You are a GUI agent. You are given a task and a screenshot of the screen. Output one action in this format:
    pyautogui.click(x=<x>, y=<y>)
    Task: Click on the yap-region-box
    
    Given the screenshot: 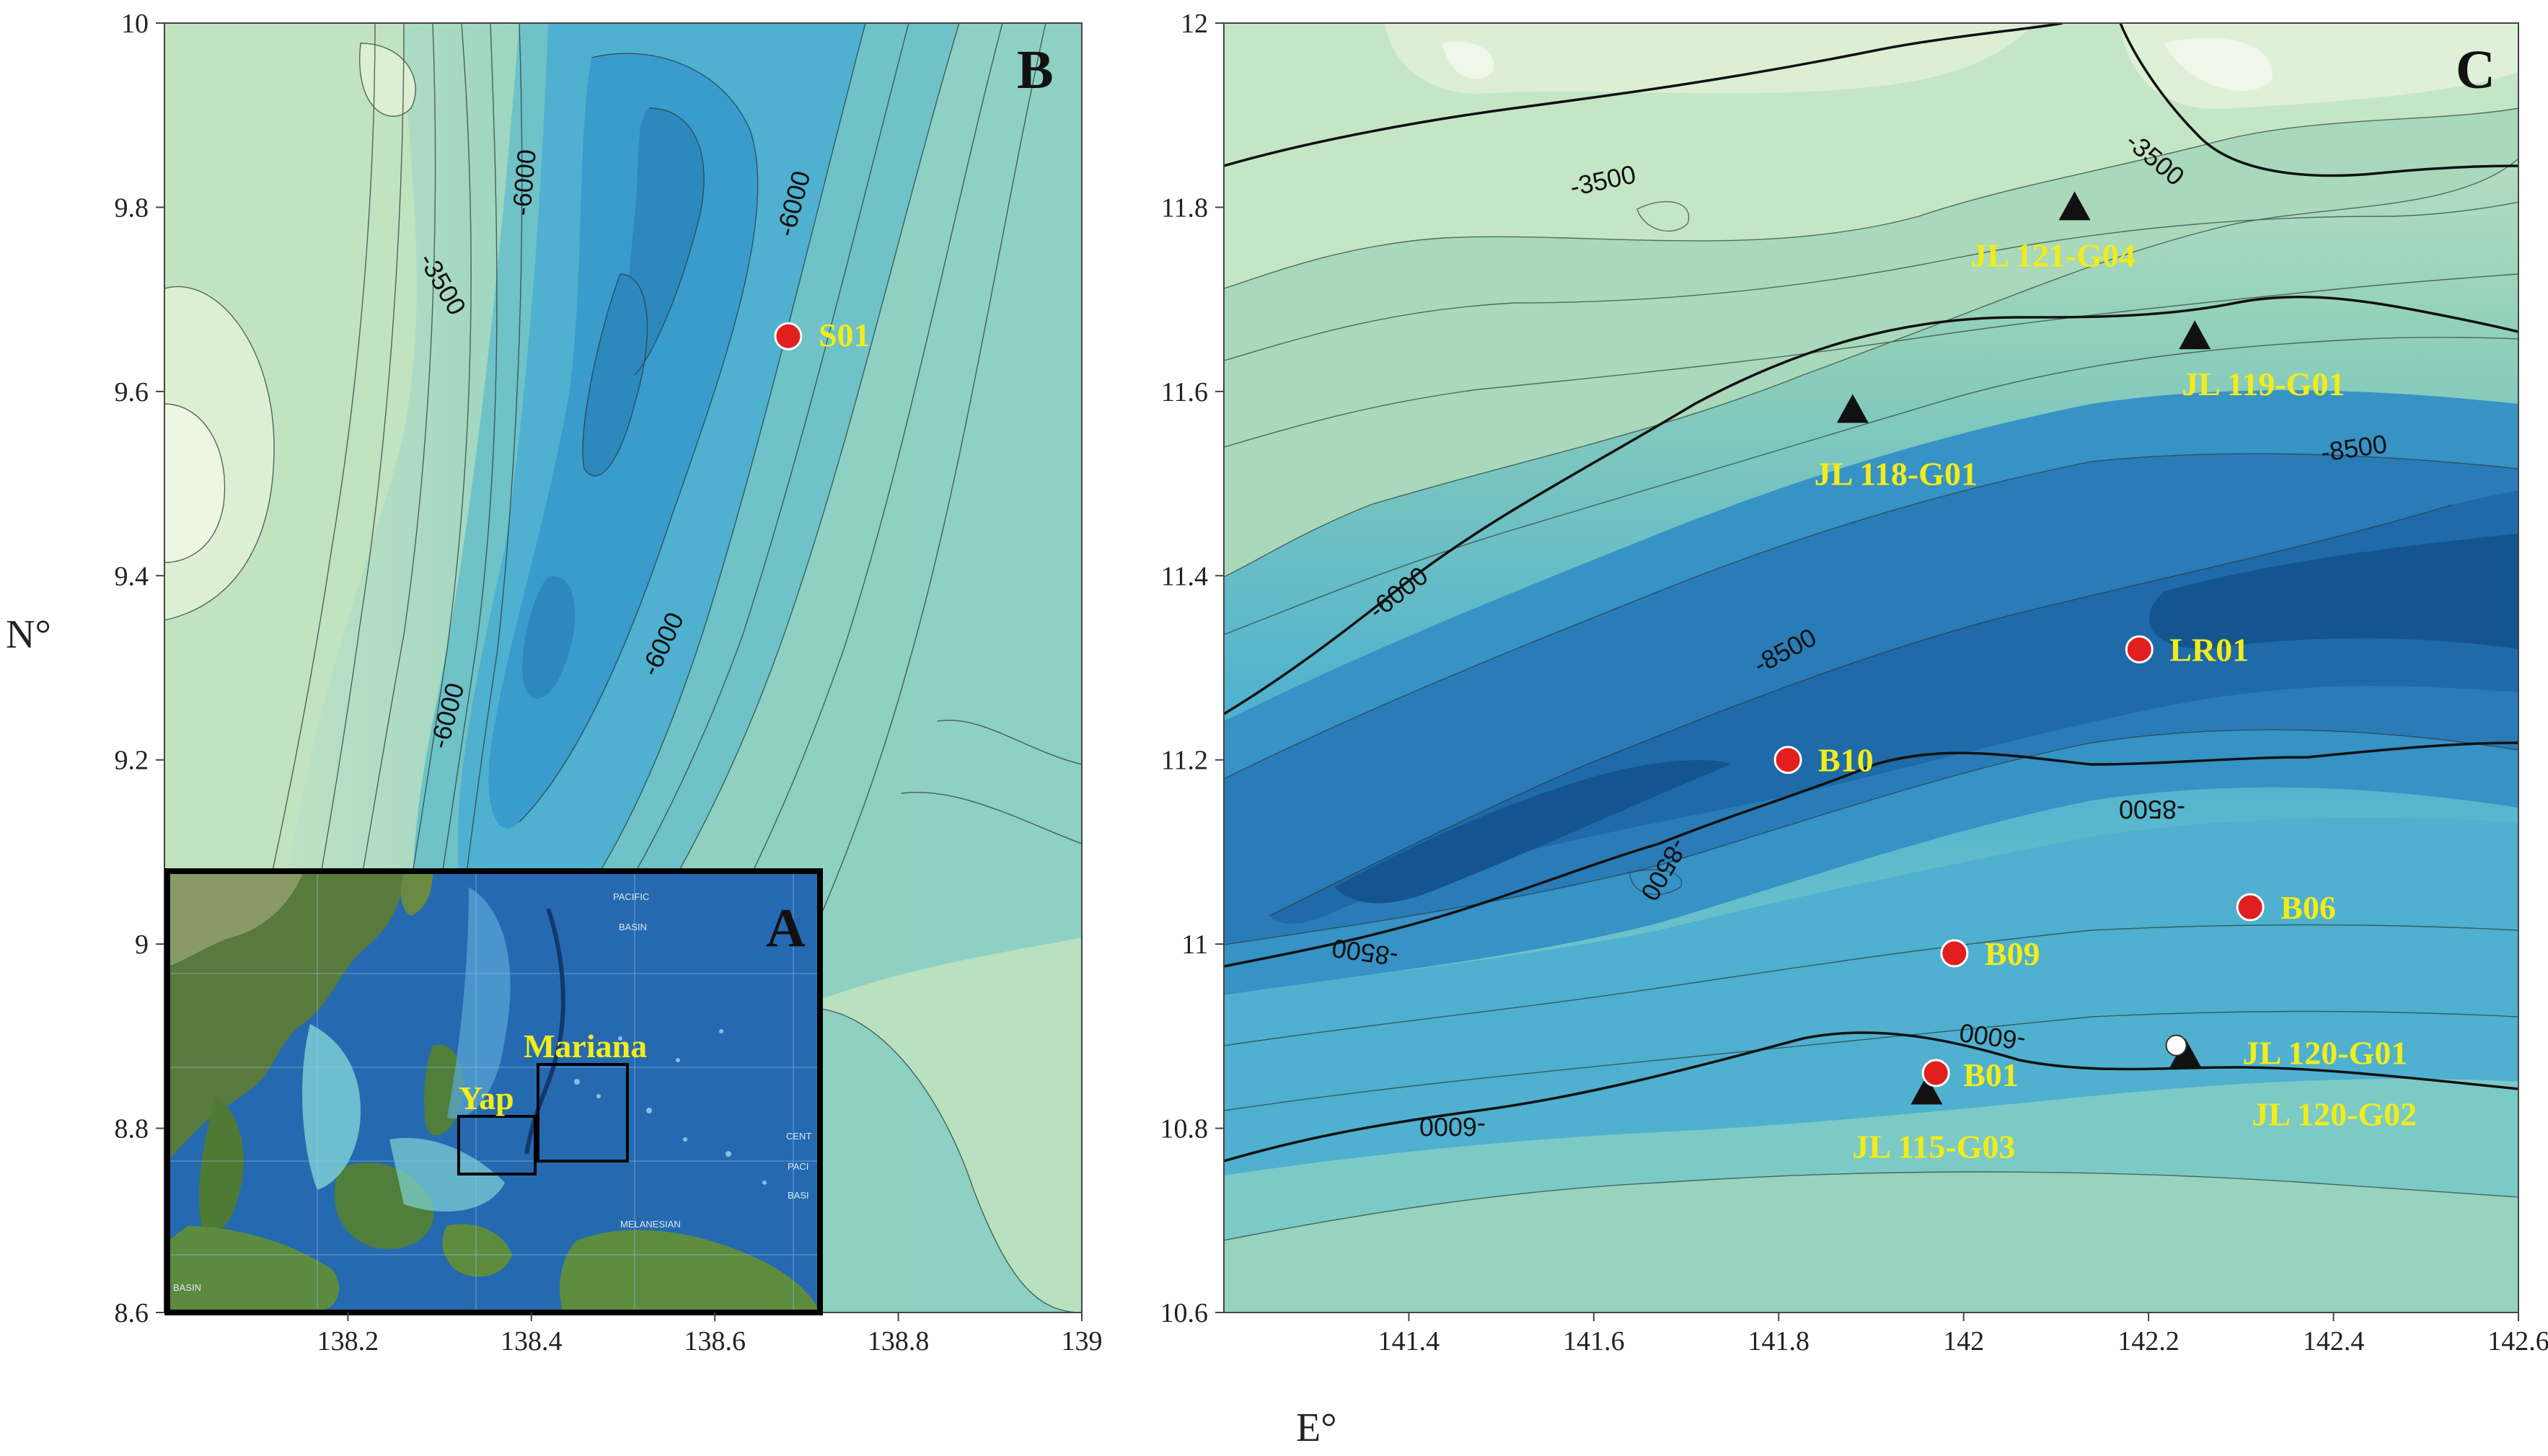 What is the action you would take?
    pyautogui.click(x=497, y=1145)
    